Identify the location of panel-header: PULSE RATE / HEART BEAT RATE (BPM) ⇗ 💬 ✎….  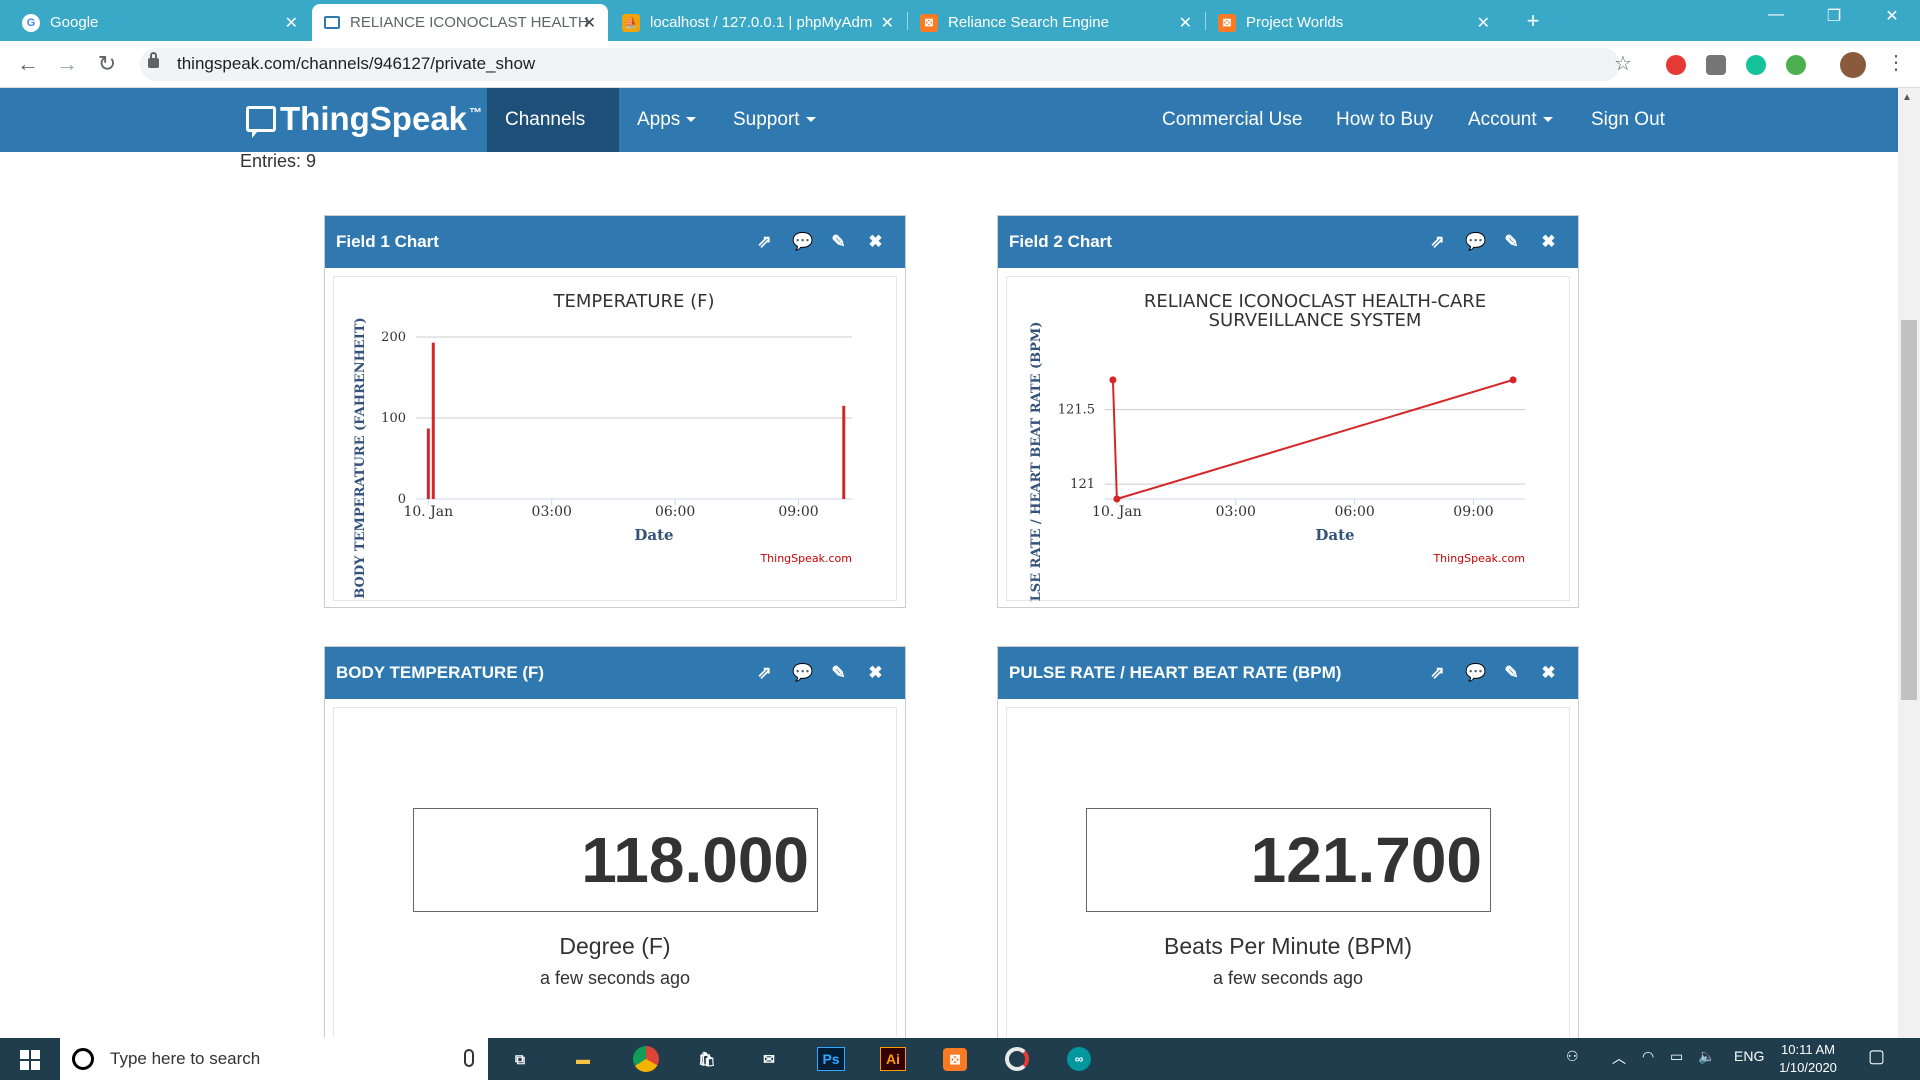
(1288, 673).